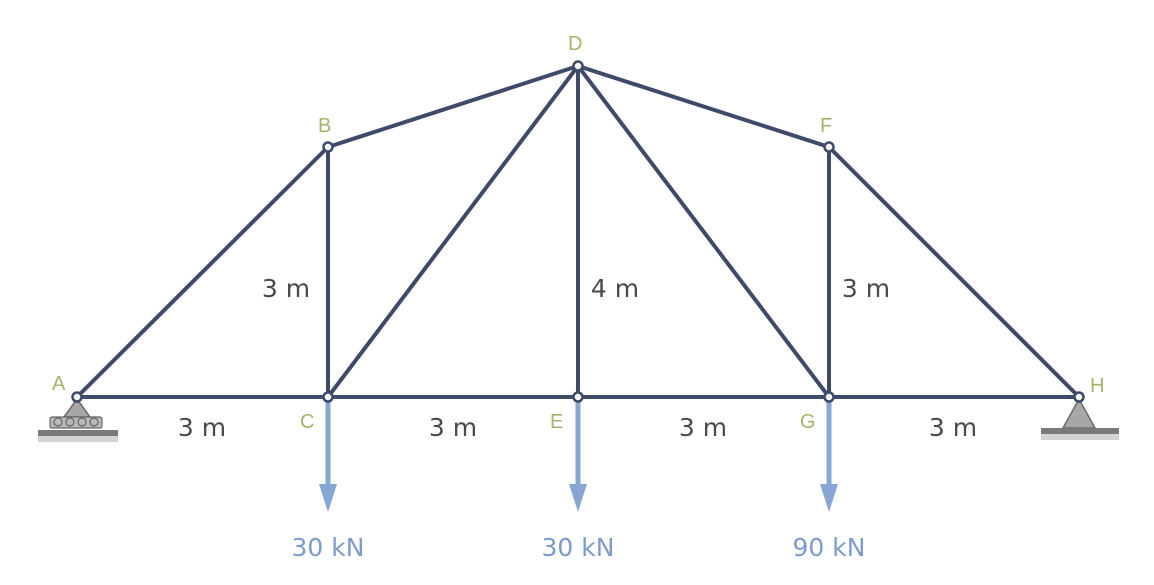 This screenshot has height=585, width=1154. Describe the element at coordinates (202, 427) in the screenshot. I see `dim-span-AC: 3 m` at that location.